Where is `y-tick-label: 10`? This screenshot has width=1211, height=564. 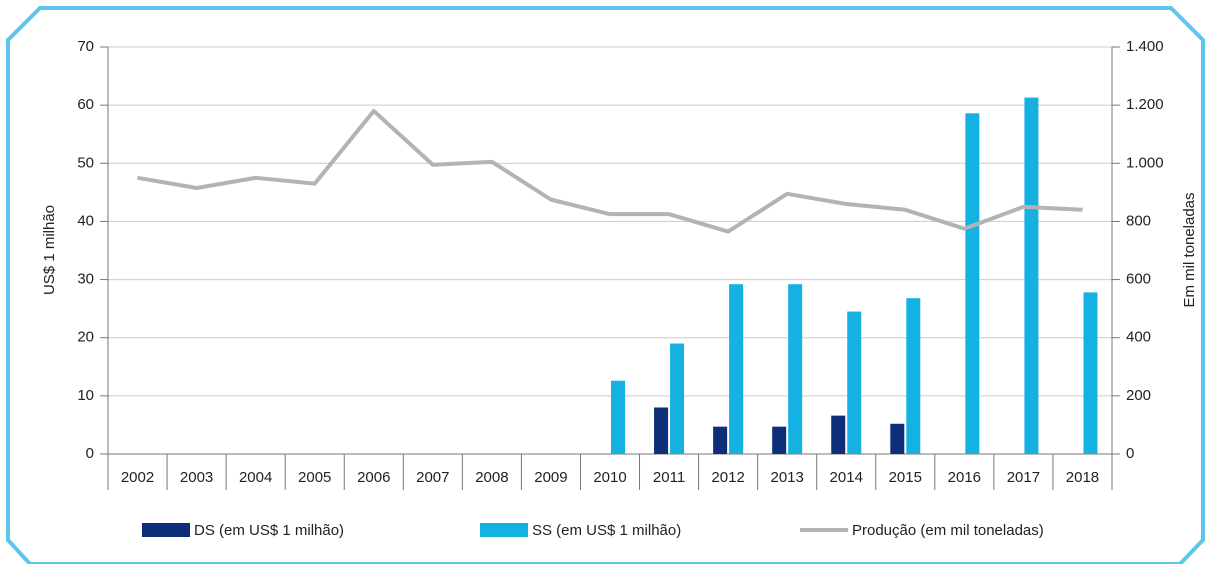 y-tick-label: 10 is located at coordinates (85, 395).